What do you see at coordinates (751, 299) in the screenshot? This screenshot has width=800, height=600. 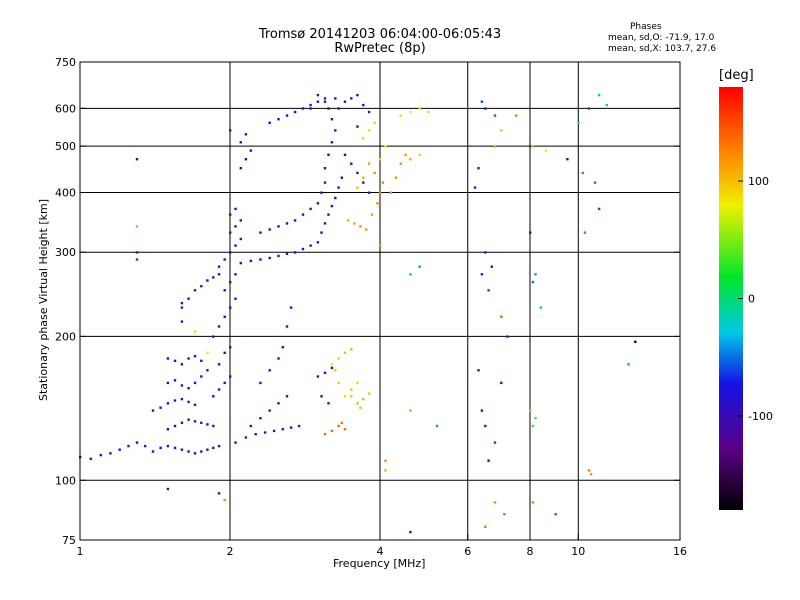 I see `colorbar-tick-label: 0` at bounding box center [751, 299].